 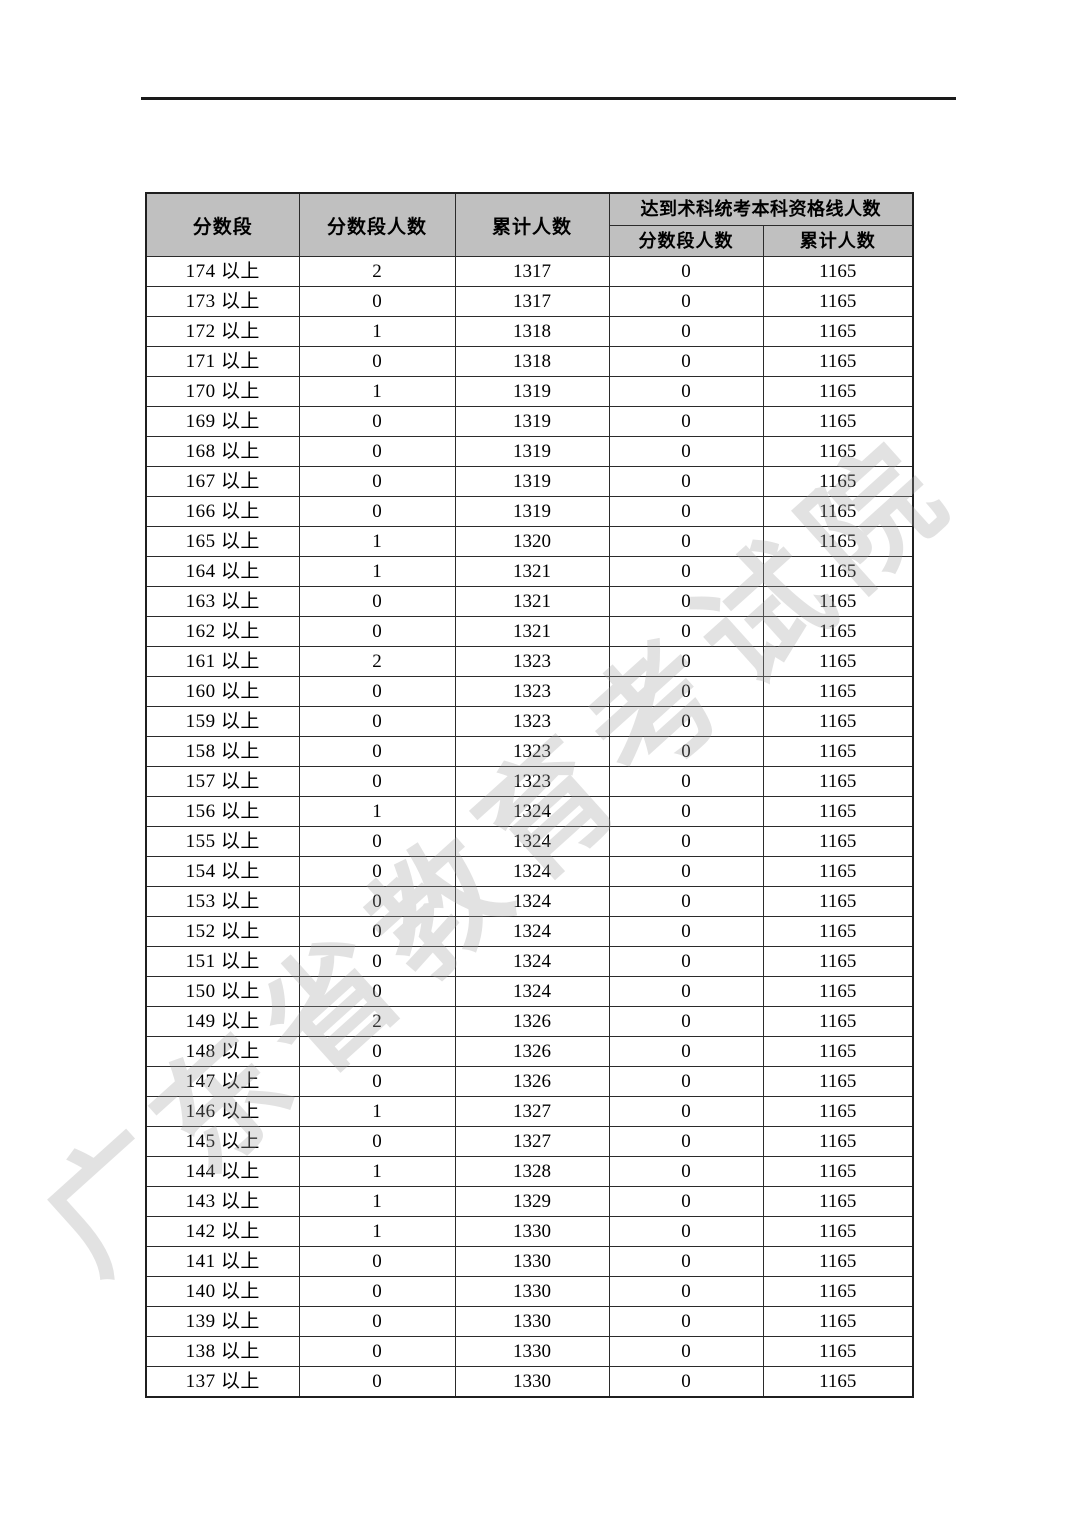 I want to click on table-row: 145 以上 0 1327 0 1165, so click(x=529, y=1141).